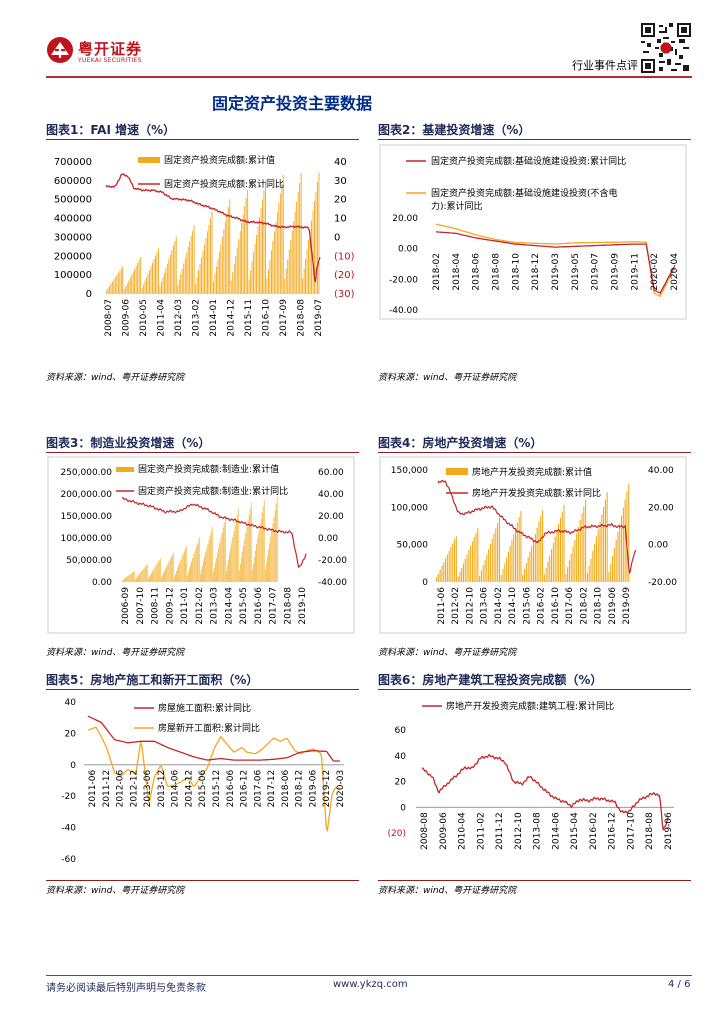 The width and height of the screenshot is (724, 1024). Describe the element at coordinates (471, 606) in the screenshot. I see `x-tick-label: 2012-10` at that location.